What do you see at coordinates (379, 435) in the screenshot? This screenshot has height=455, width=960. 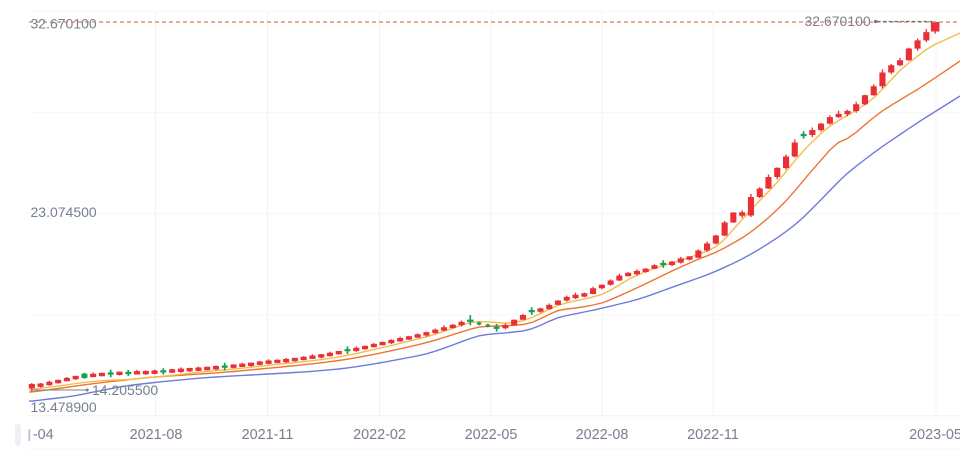 I see `svg-text: 2022-02` at bounding box center [379, 435].